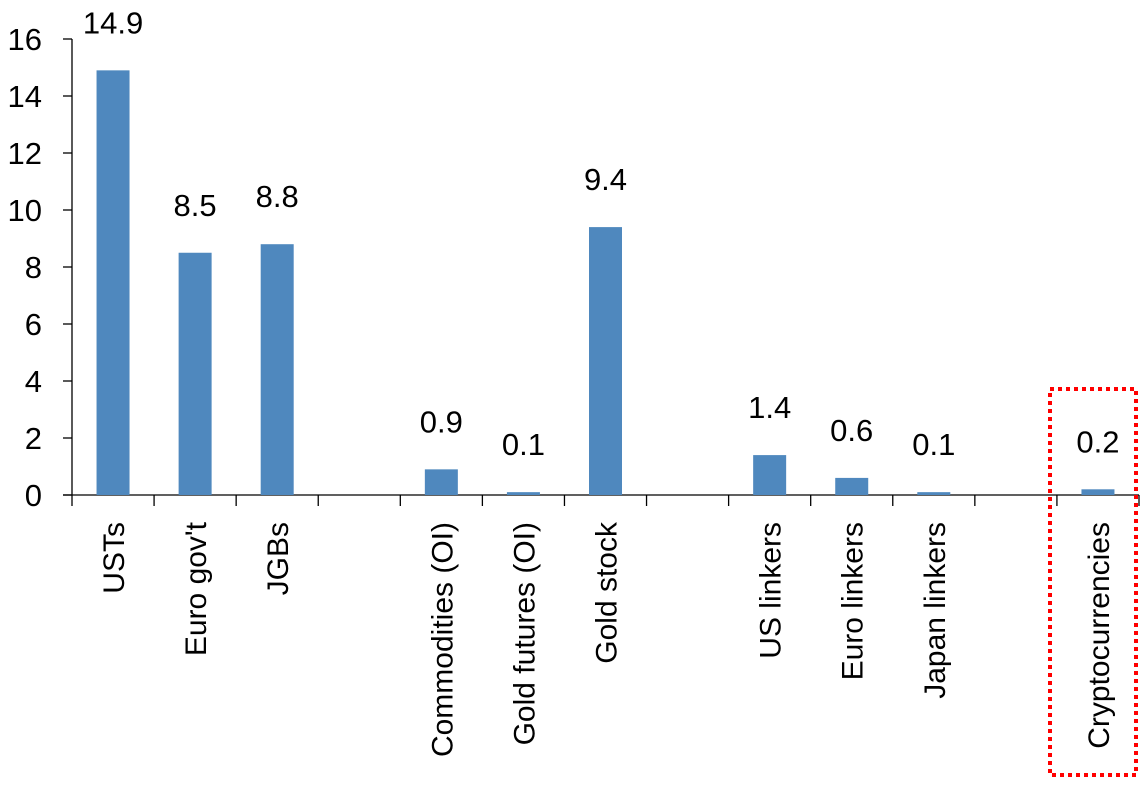  What do you see at coordinates (33, 324) in the screenshot?
I see `y-tick-label: 6` at bounding box center [33, 324].